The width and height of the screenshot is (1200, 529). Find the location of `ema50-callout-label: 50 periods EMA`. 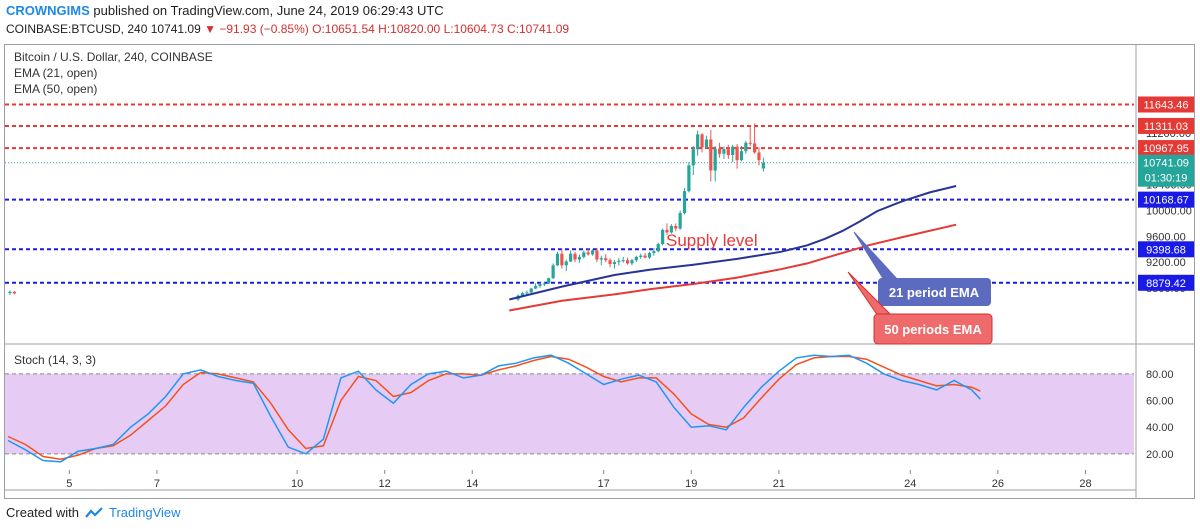

ema50-callout-label: 50 periods EMA is located at coordinates (933, 329).